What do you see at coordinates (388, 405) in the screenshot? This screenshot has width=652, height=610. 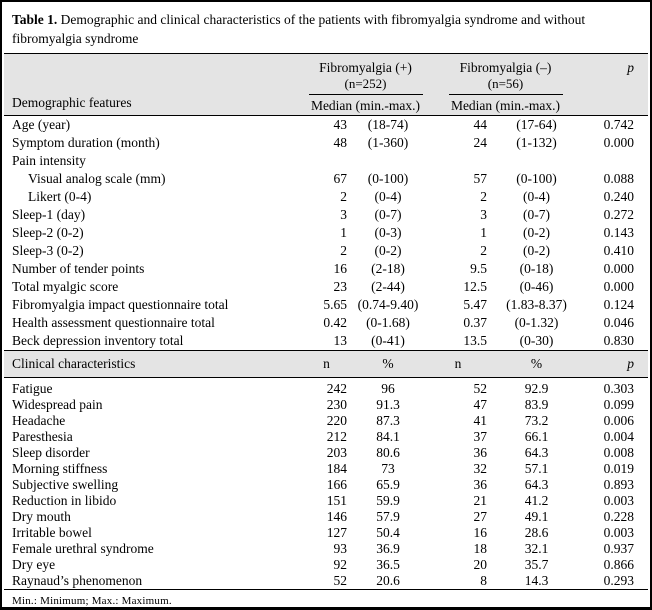 I see `percent-cell: 91.3` at bounding box center [388, 405].